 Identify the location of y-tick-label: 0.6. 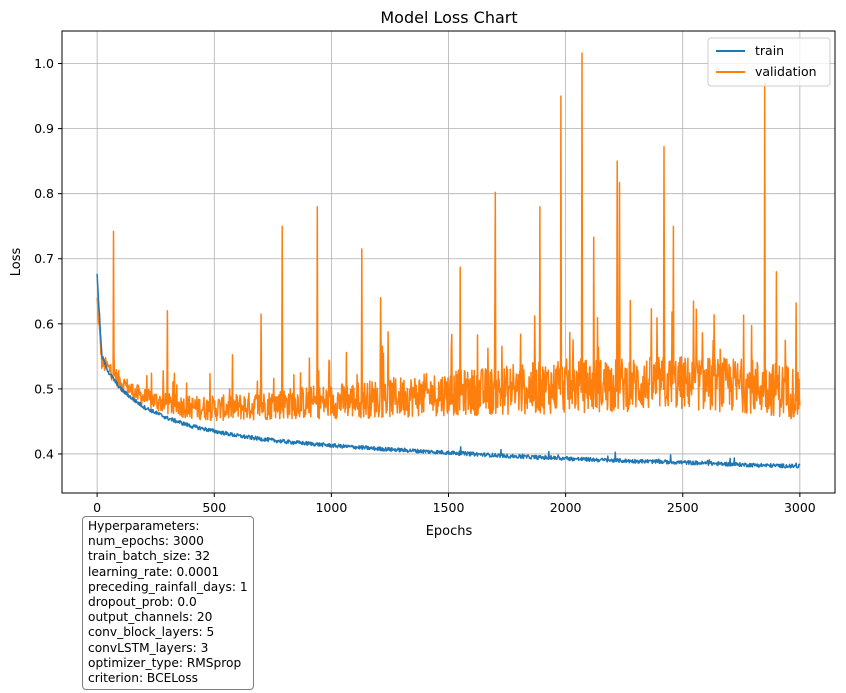
(44, 323).